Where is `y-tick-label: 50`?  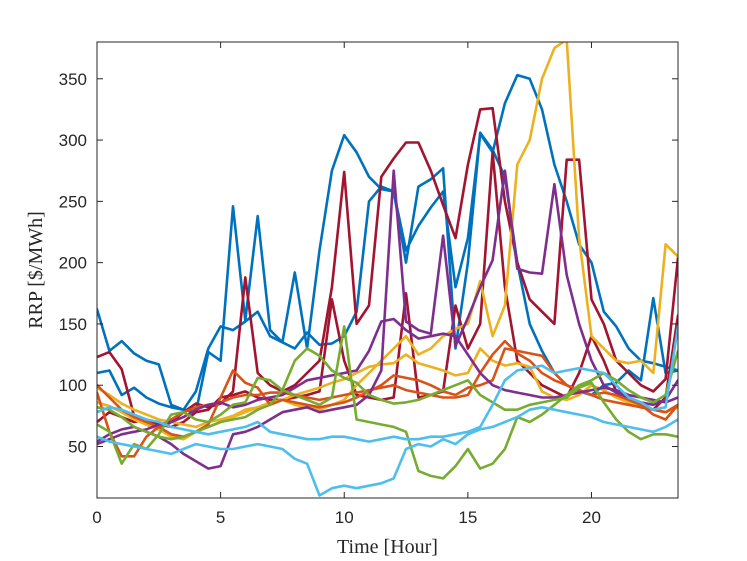 y-tick-label: 50 is located at coordinates (77, 447).